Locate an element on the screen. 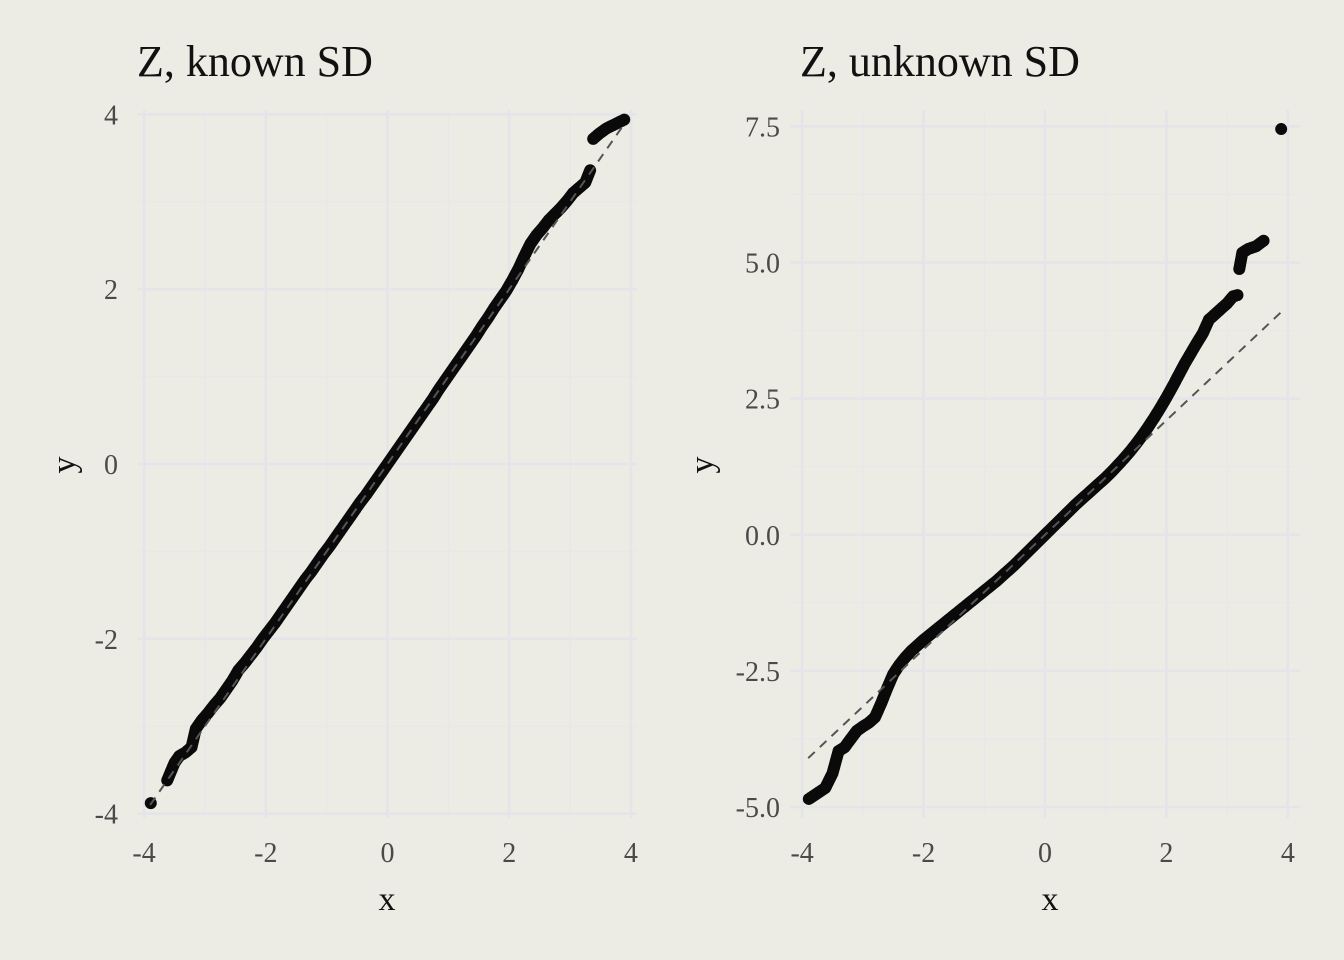 The image size is (1344, 960). y-tick-label: 0 is located at coordinates (111, 465).